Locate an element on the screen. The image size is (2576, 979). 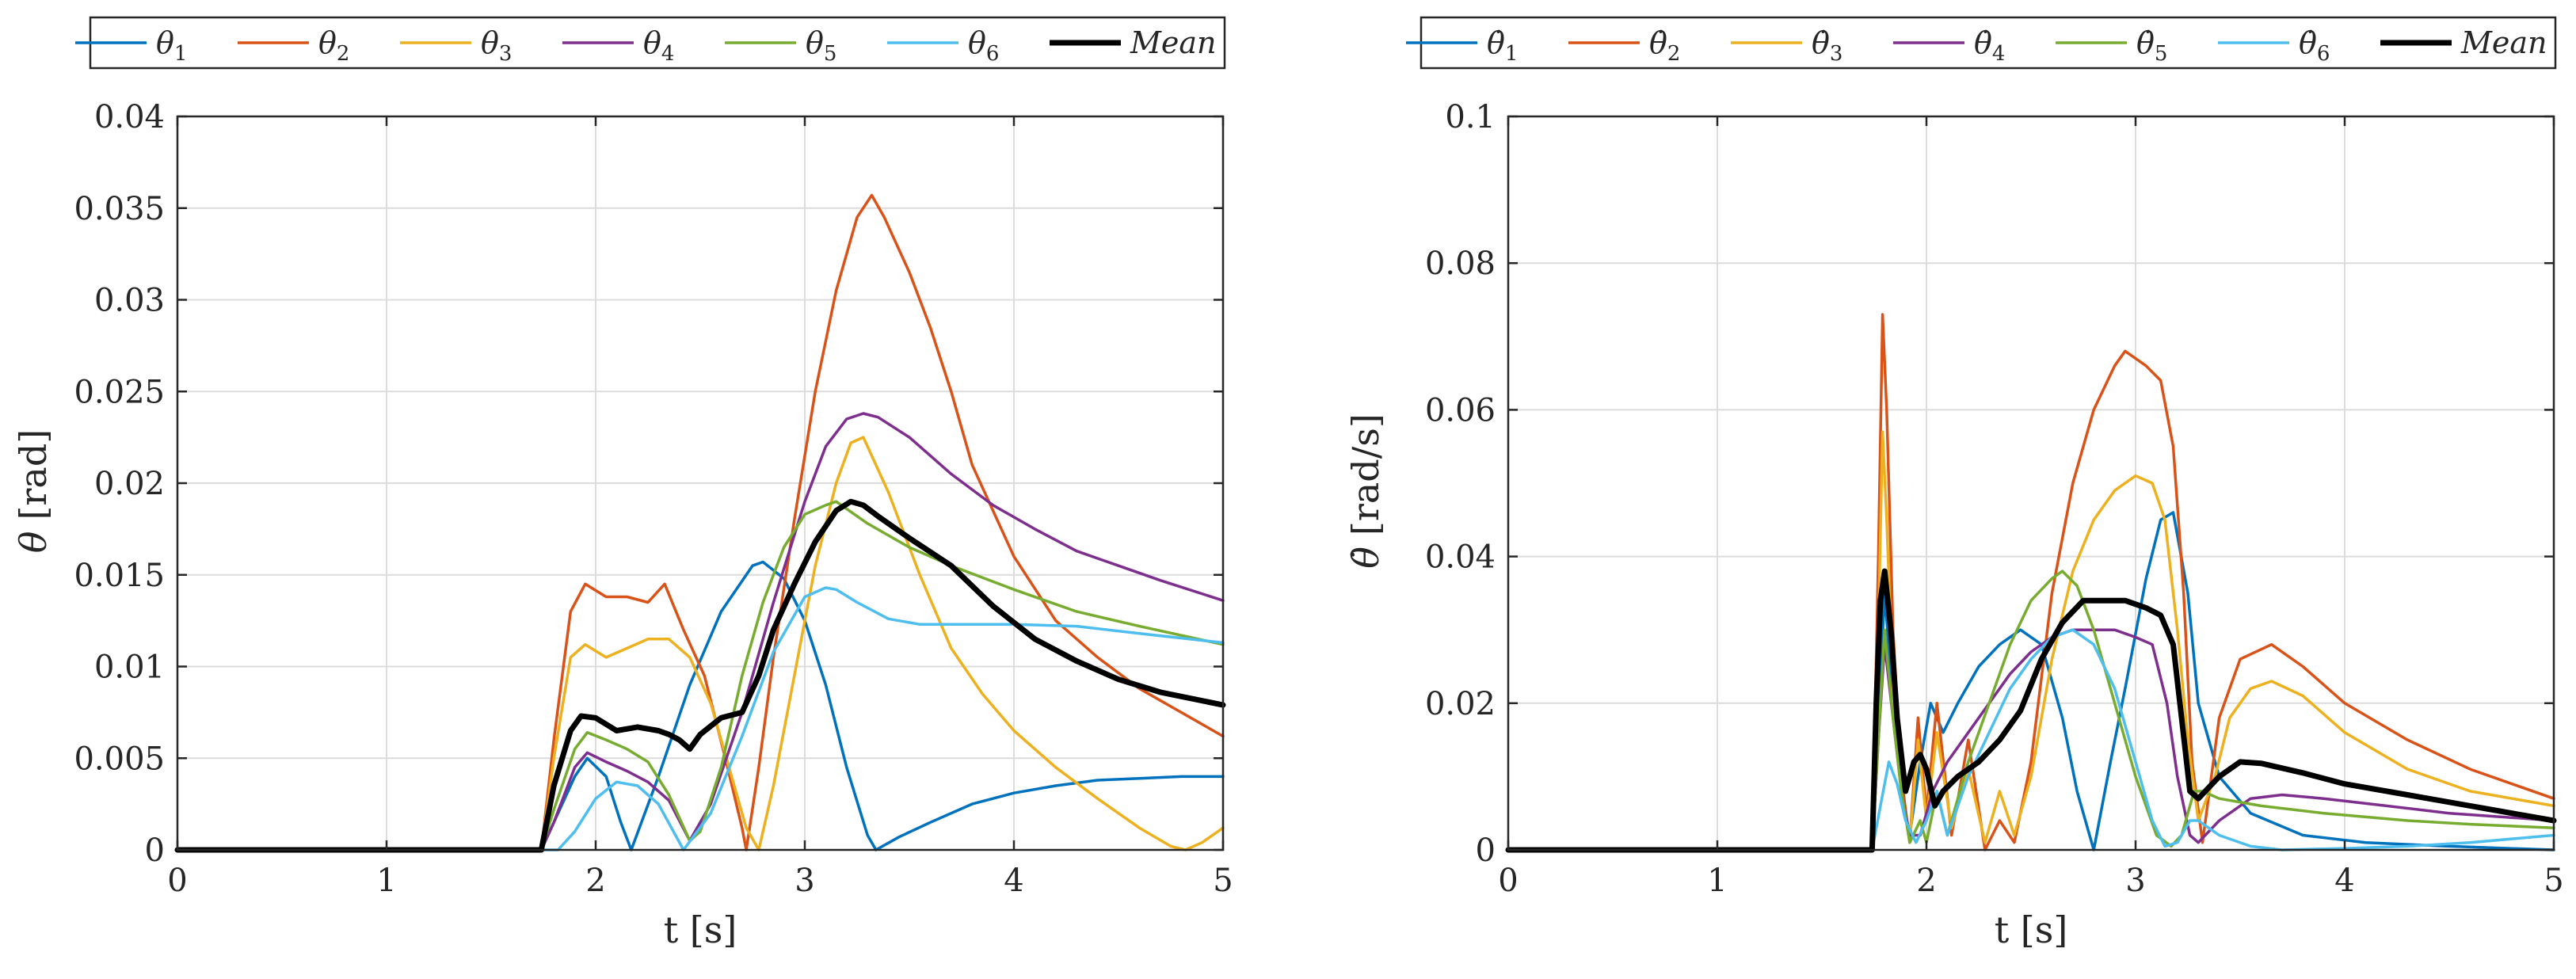
theta-x-axis-label: t [s] is located at coordinates (701, 930).